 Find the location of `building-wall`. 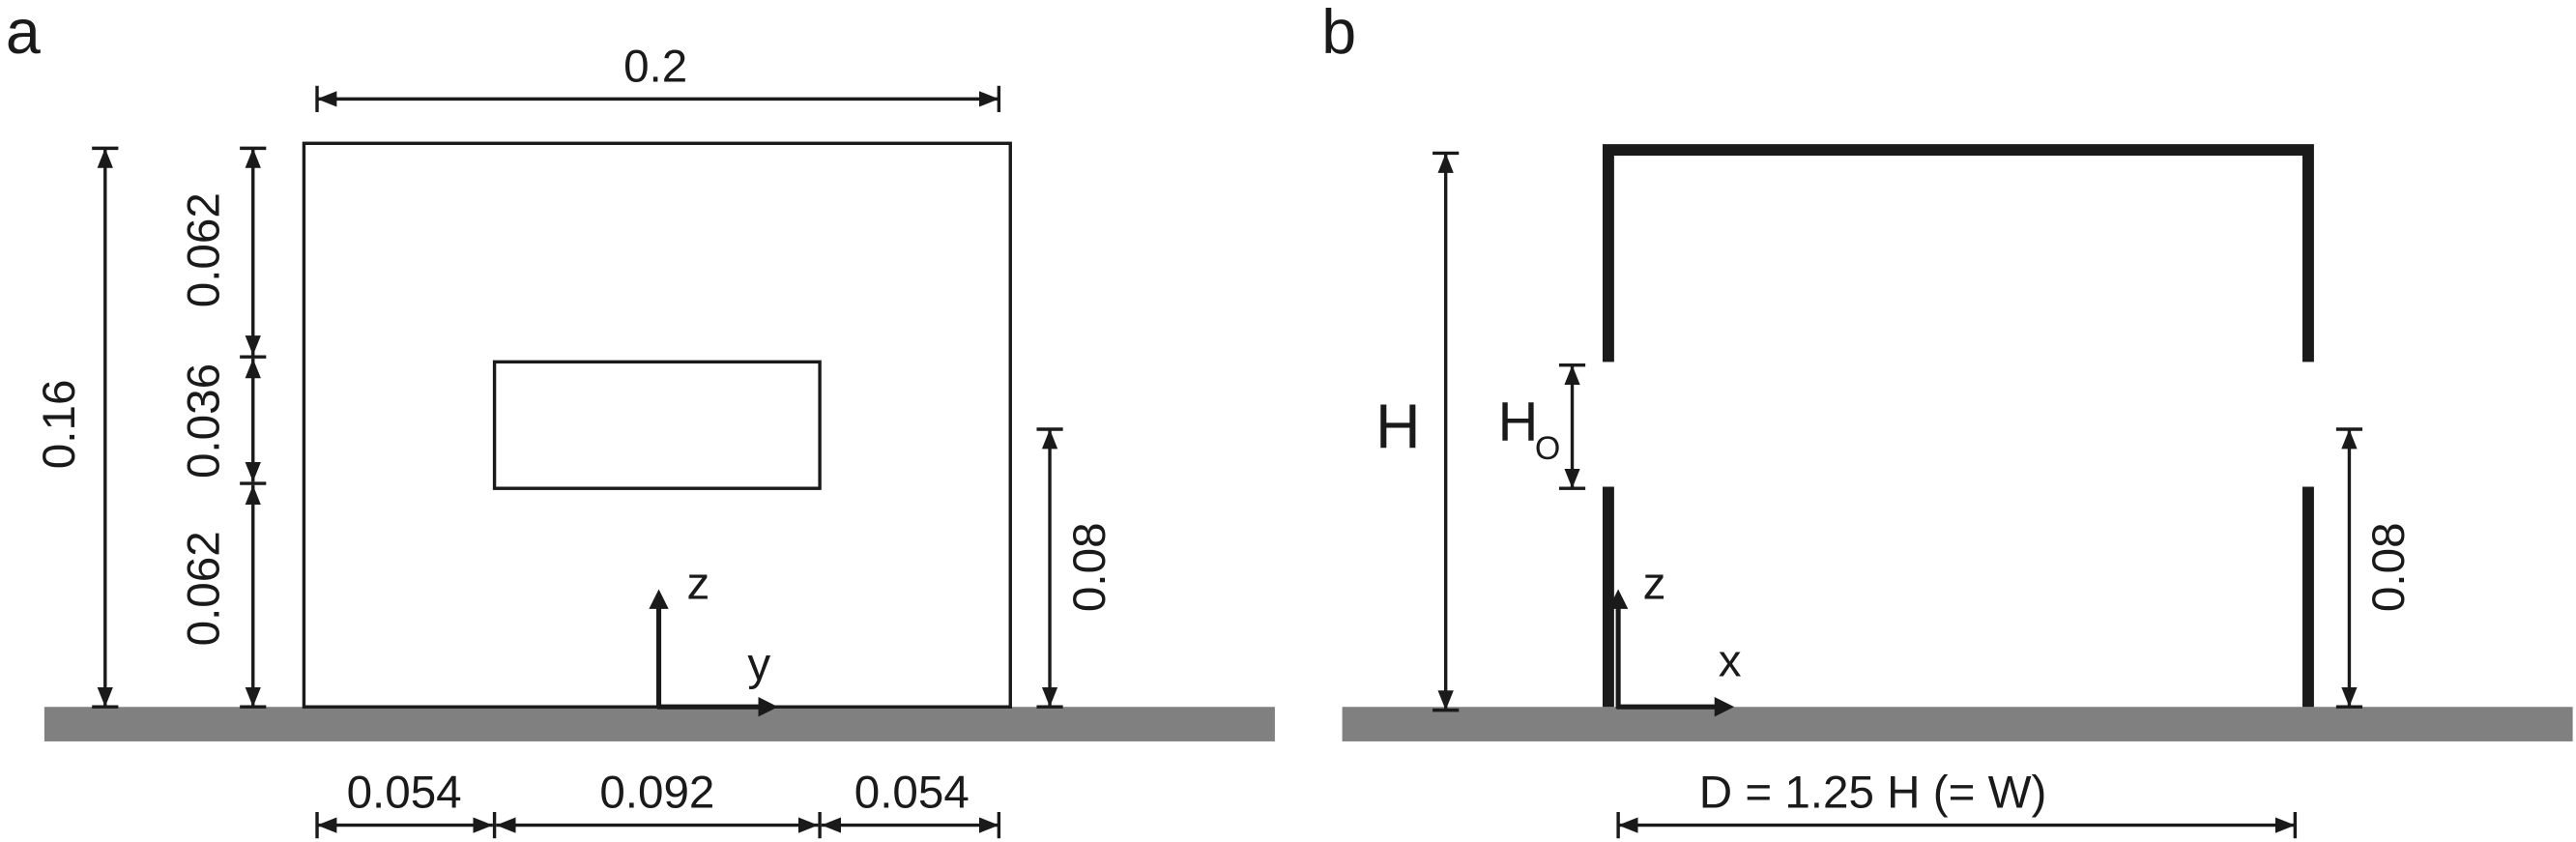

building-wall is located at coordinates (1958, 253).